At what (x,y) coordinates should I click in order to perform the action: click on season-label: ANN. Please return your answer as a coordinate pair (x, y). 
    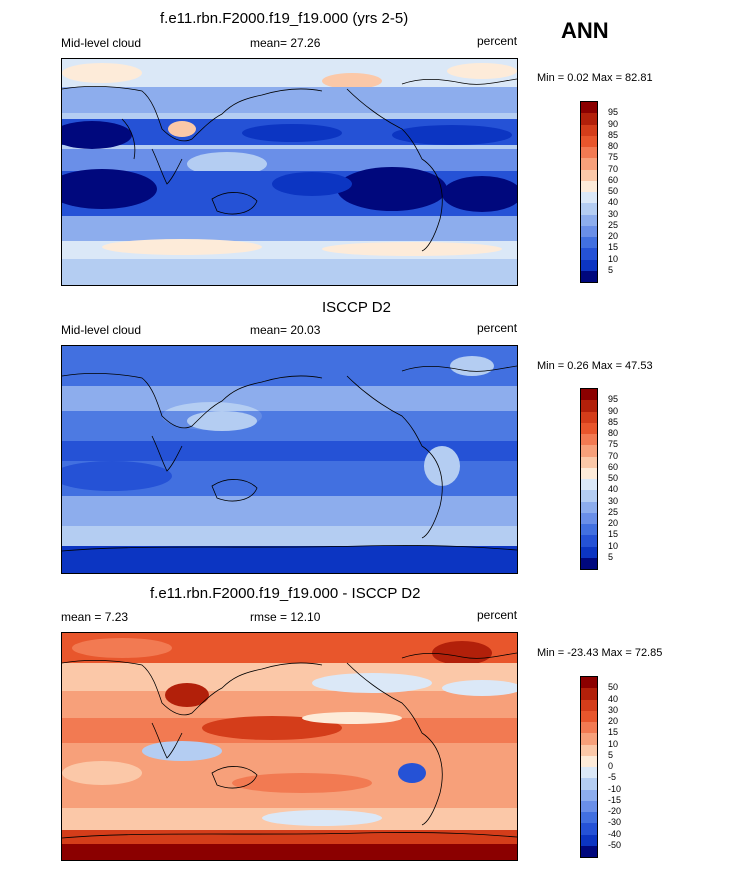
    Looking at the image, I should click on (585, 30).